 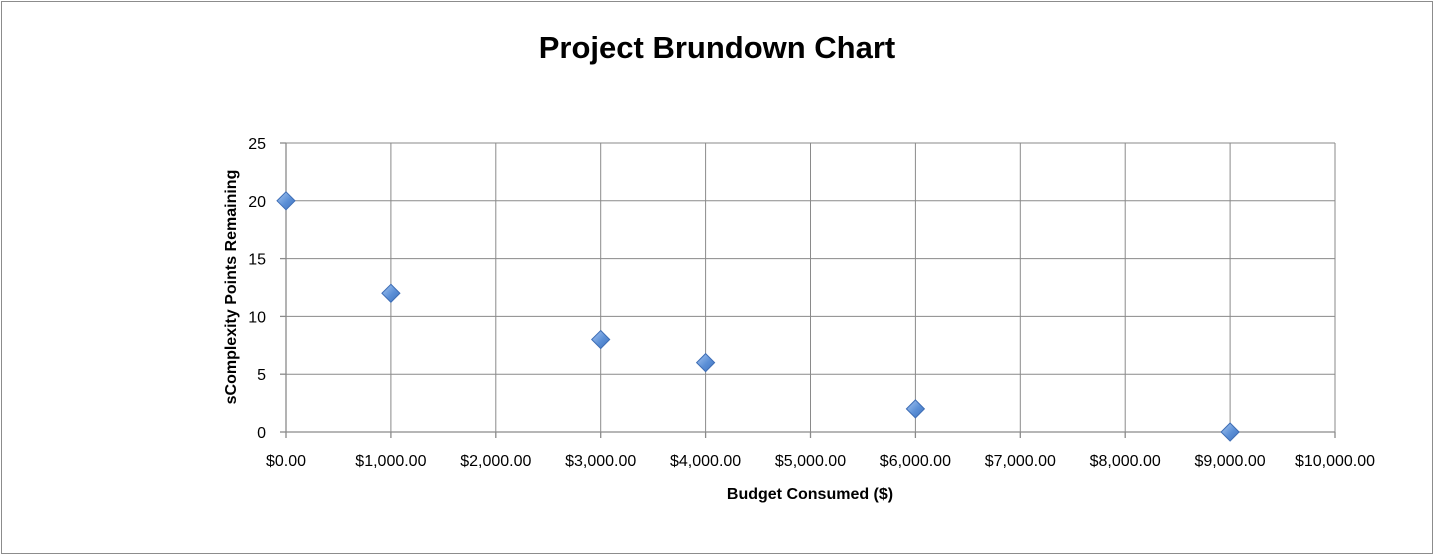 What do you see at coordinates (915, 461) in the screenshot?
I see `x-tick-label: $6,000.00` at bounding box center [915, 461].